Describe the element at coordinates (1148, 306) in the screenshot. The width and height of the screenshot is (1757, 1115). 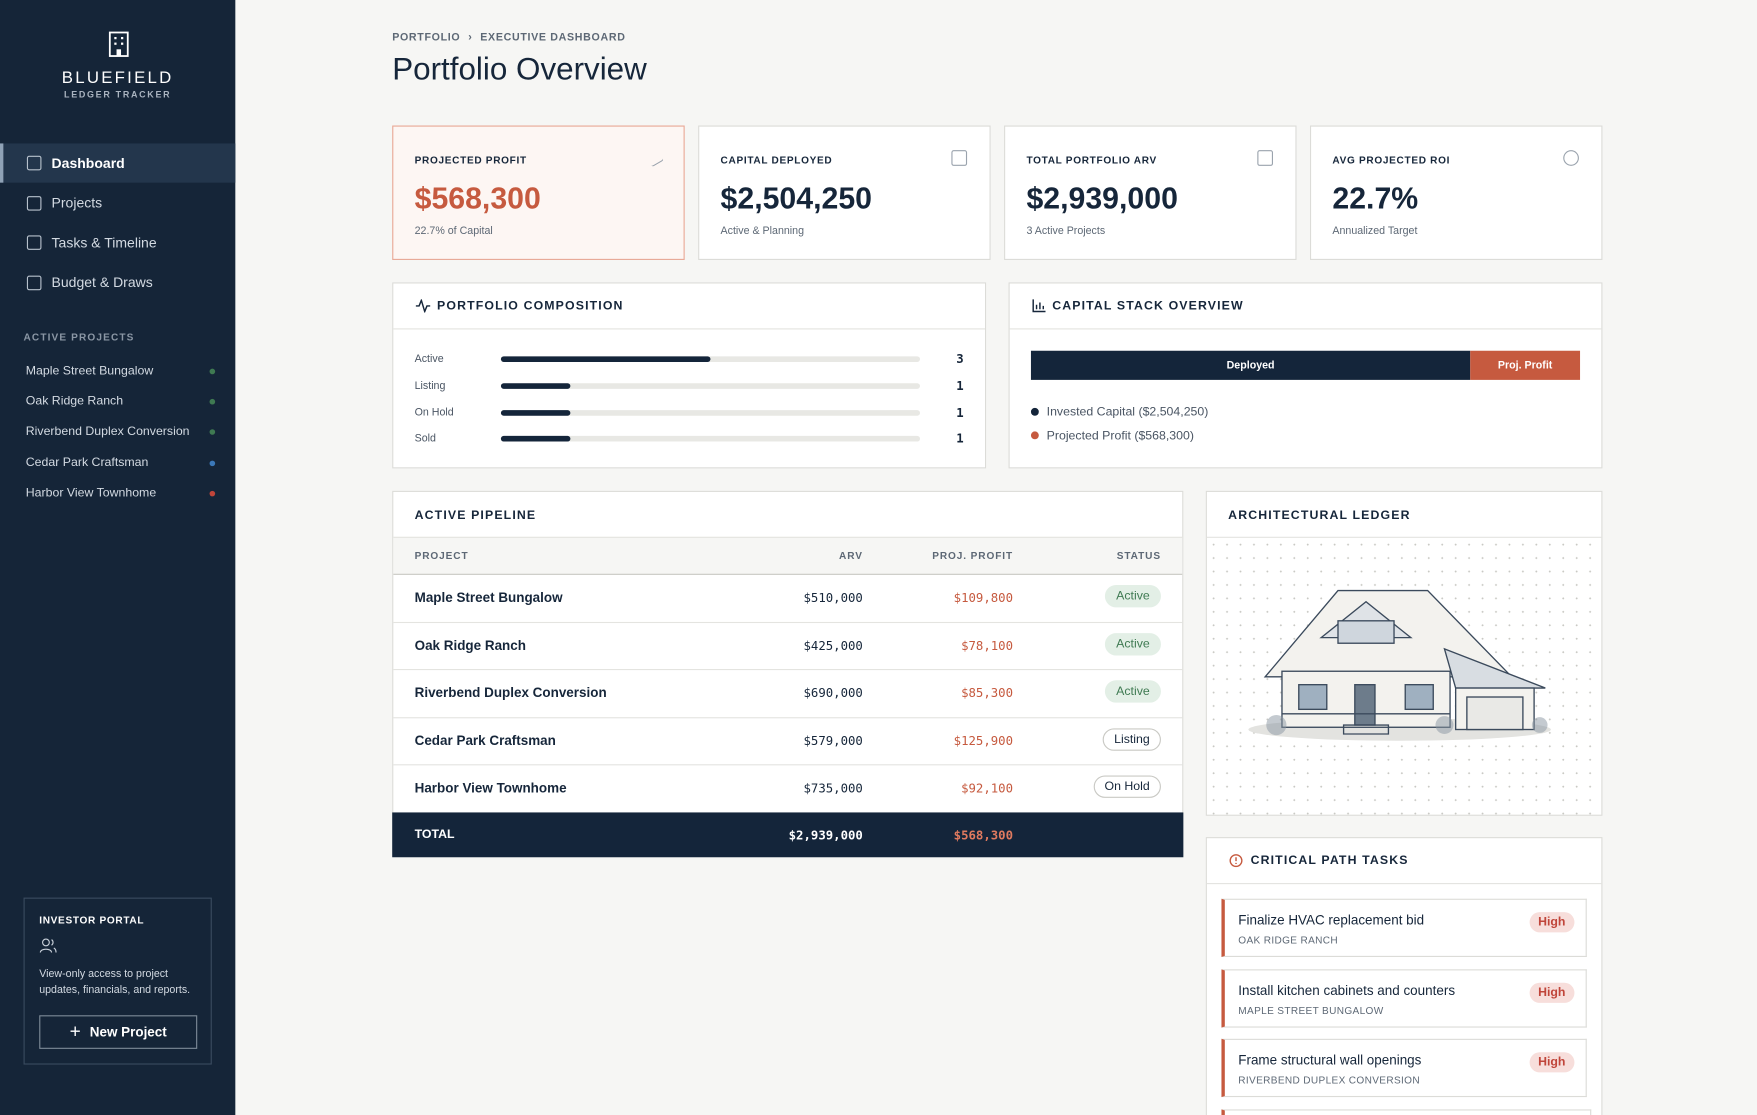
I see `panel-title: CAPITAL STACK OVERVIEW` at that location.